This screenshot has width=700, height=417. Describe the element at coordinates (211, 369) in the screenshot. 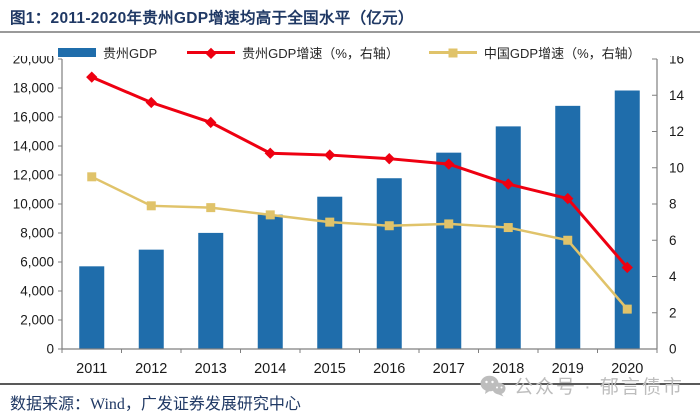

I see `x-tick-label: 2013` at that location.